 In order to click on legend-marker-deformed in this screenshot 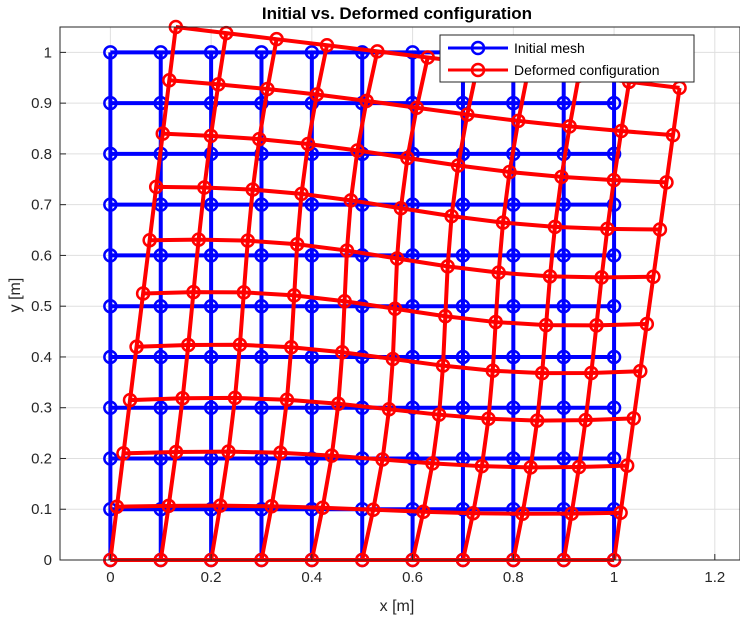, I will do `click(478, 70)`.